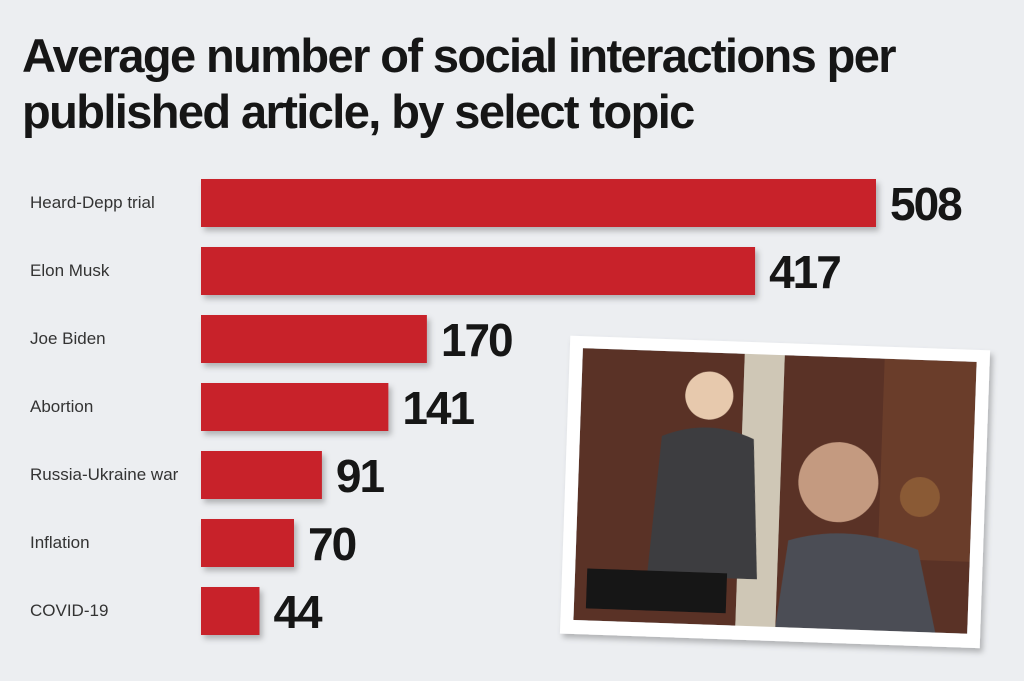  Describe the element at coordinates (297, 612) in the screenshot. I see `value-label: 44` at that location.